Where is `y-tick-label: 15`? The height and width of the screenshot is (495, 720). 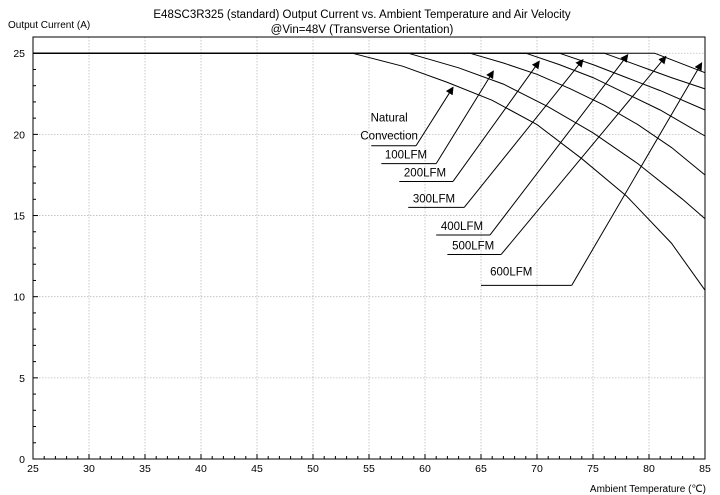 y-tick-label: 15 is located at coordinates (19, 217).